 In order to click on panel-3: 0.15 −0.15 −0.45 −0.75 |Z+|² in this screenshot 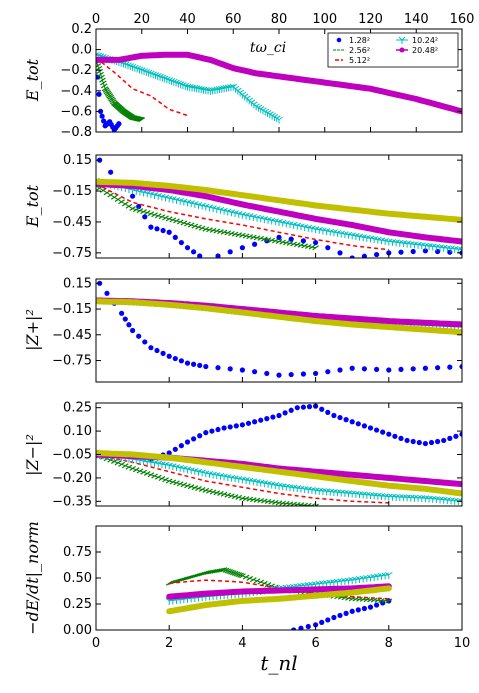, I will do `click(243, 329)`.